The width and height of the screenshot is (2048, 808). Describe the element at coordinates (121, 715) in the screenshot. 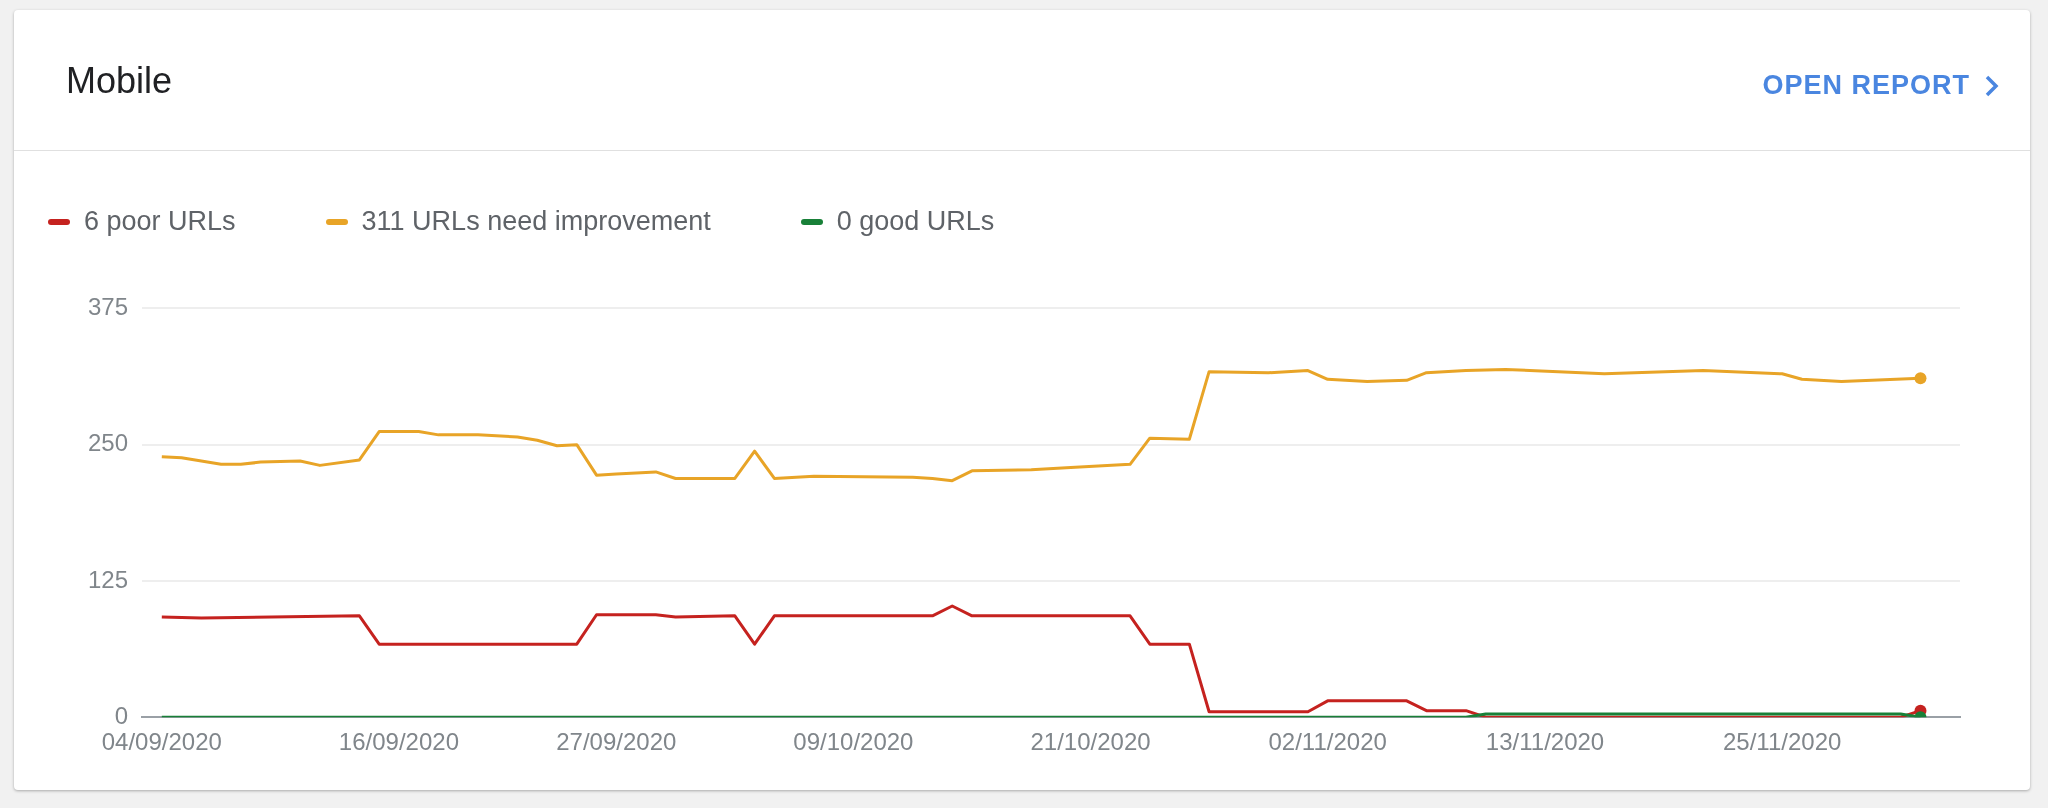

I see `y-tick-label: 0` at that location.